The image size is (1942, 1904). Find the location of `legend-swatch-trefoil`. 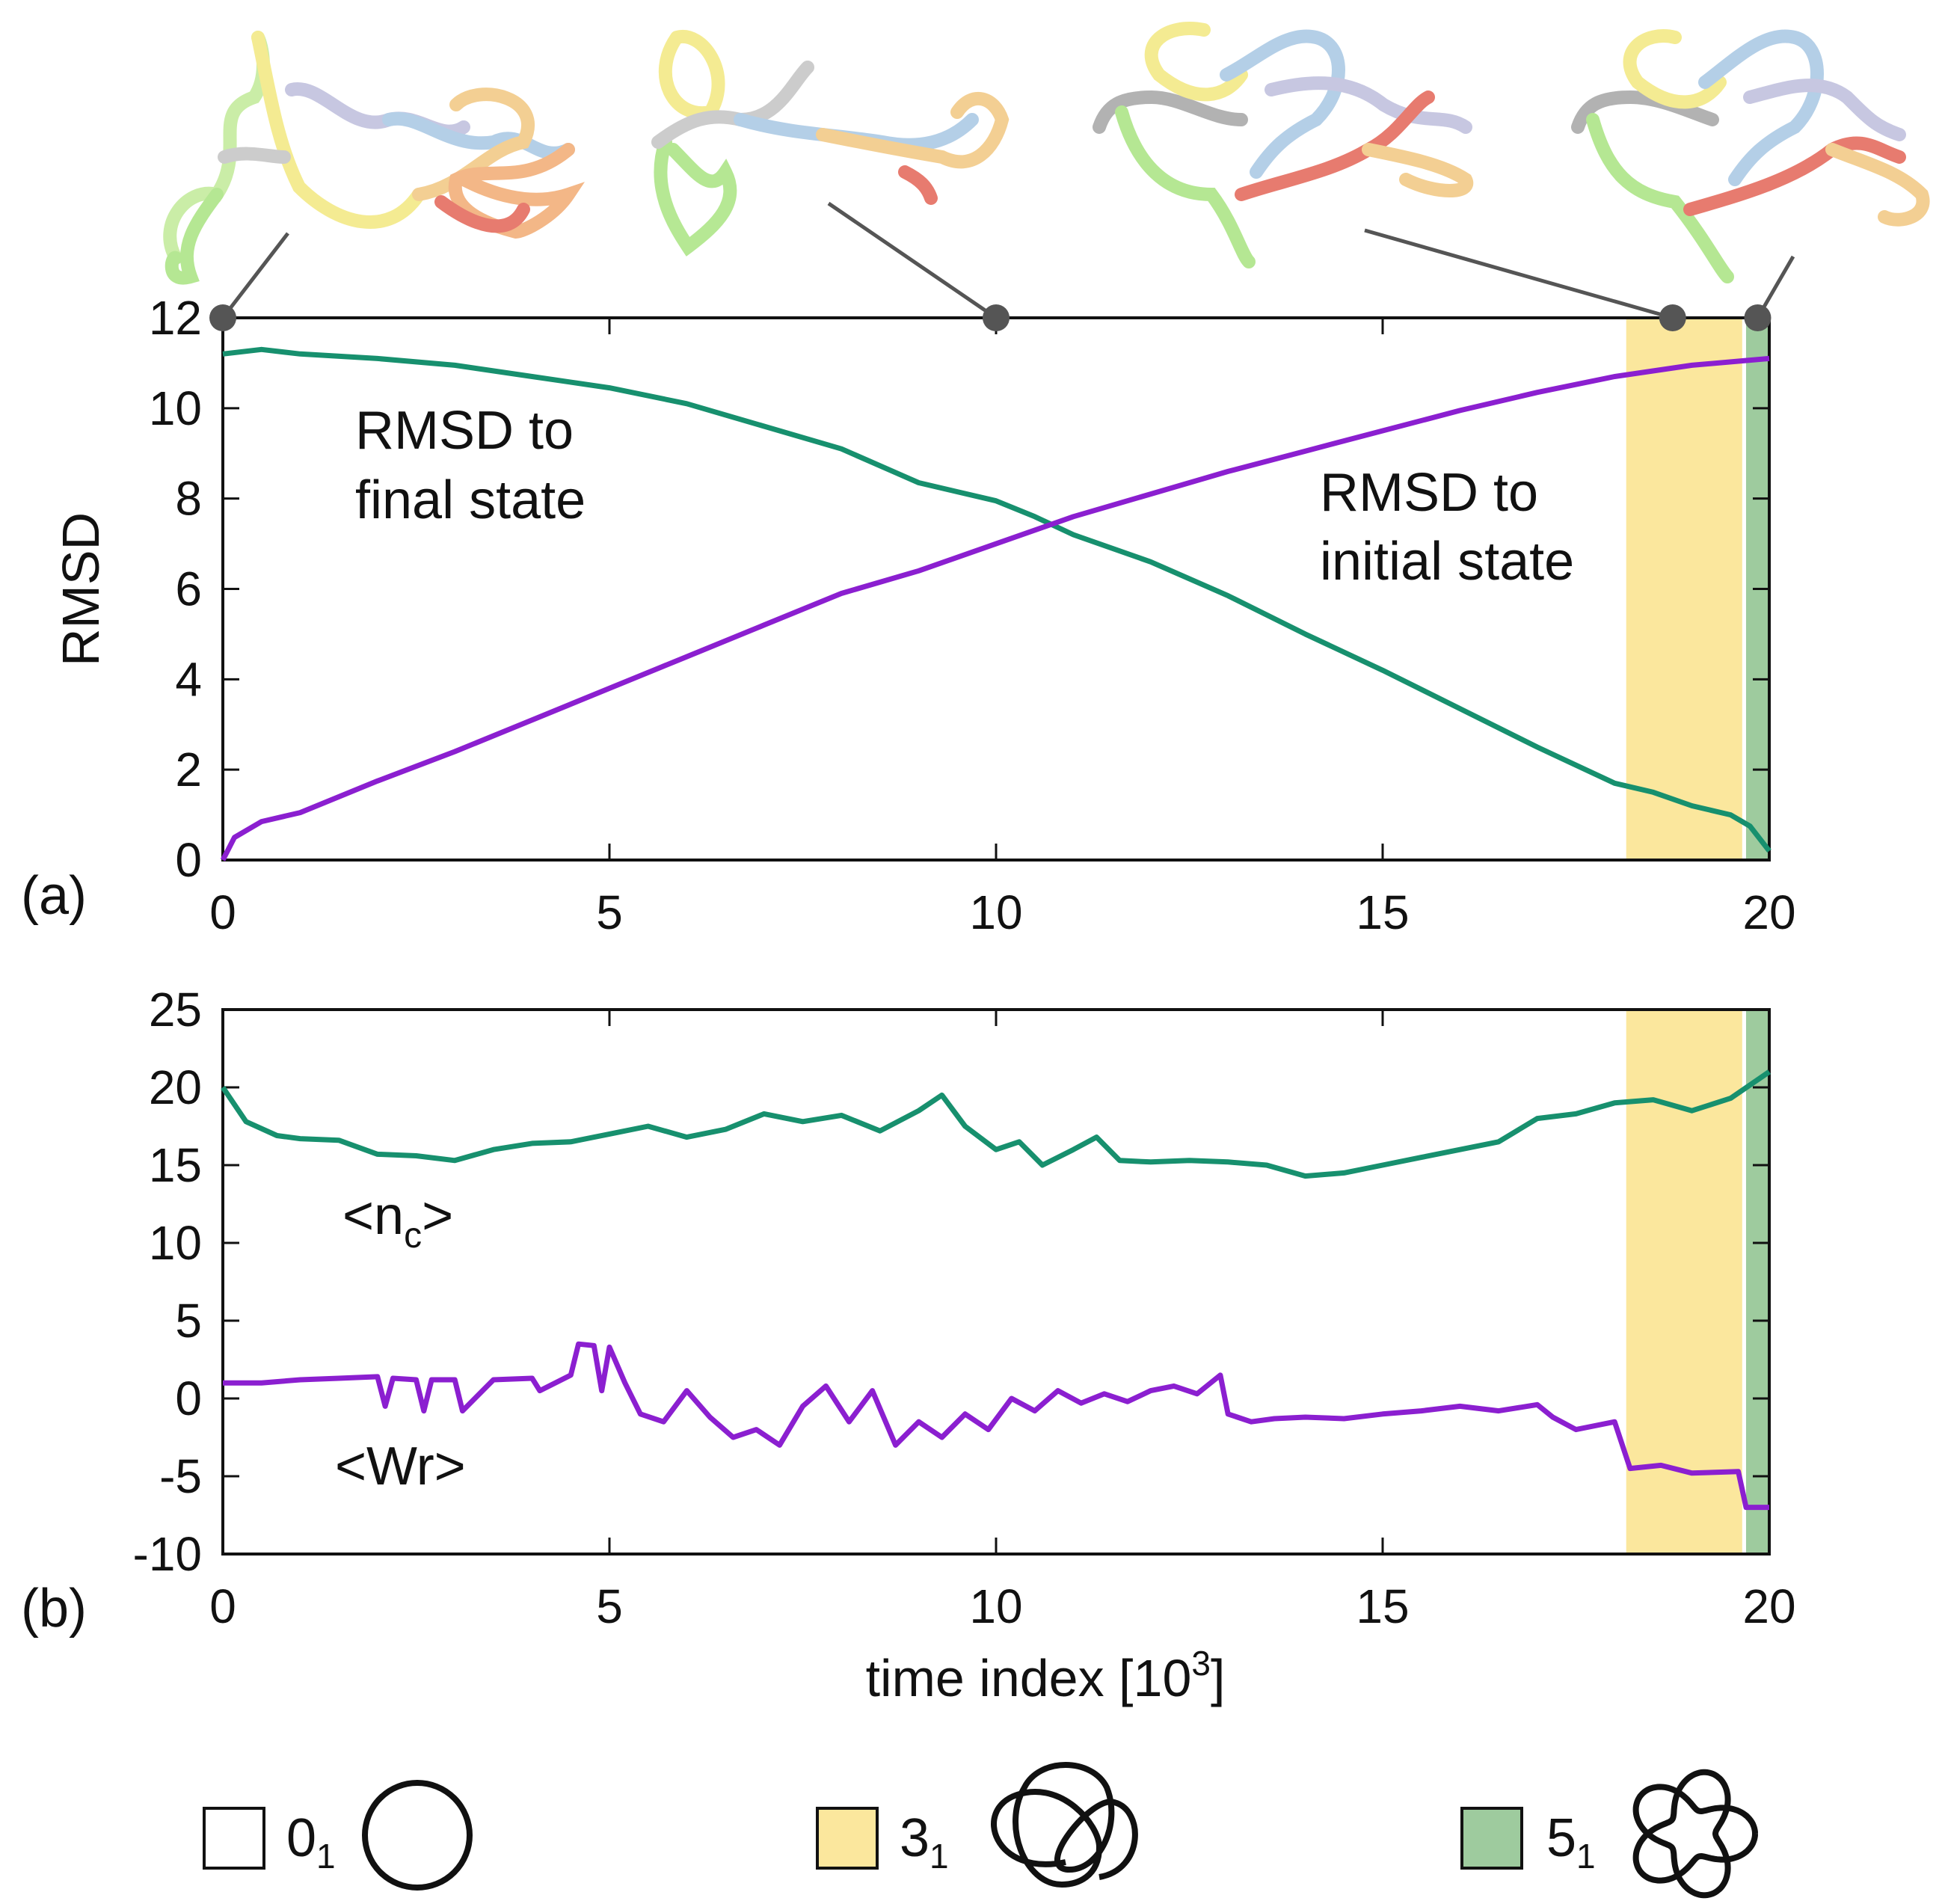

legend-swatch-trefoil is located at coordinates (848, 1838).